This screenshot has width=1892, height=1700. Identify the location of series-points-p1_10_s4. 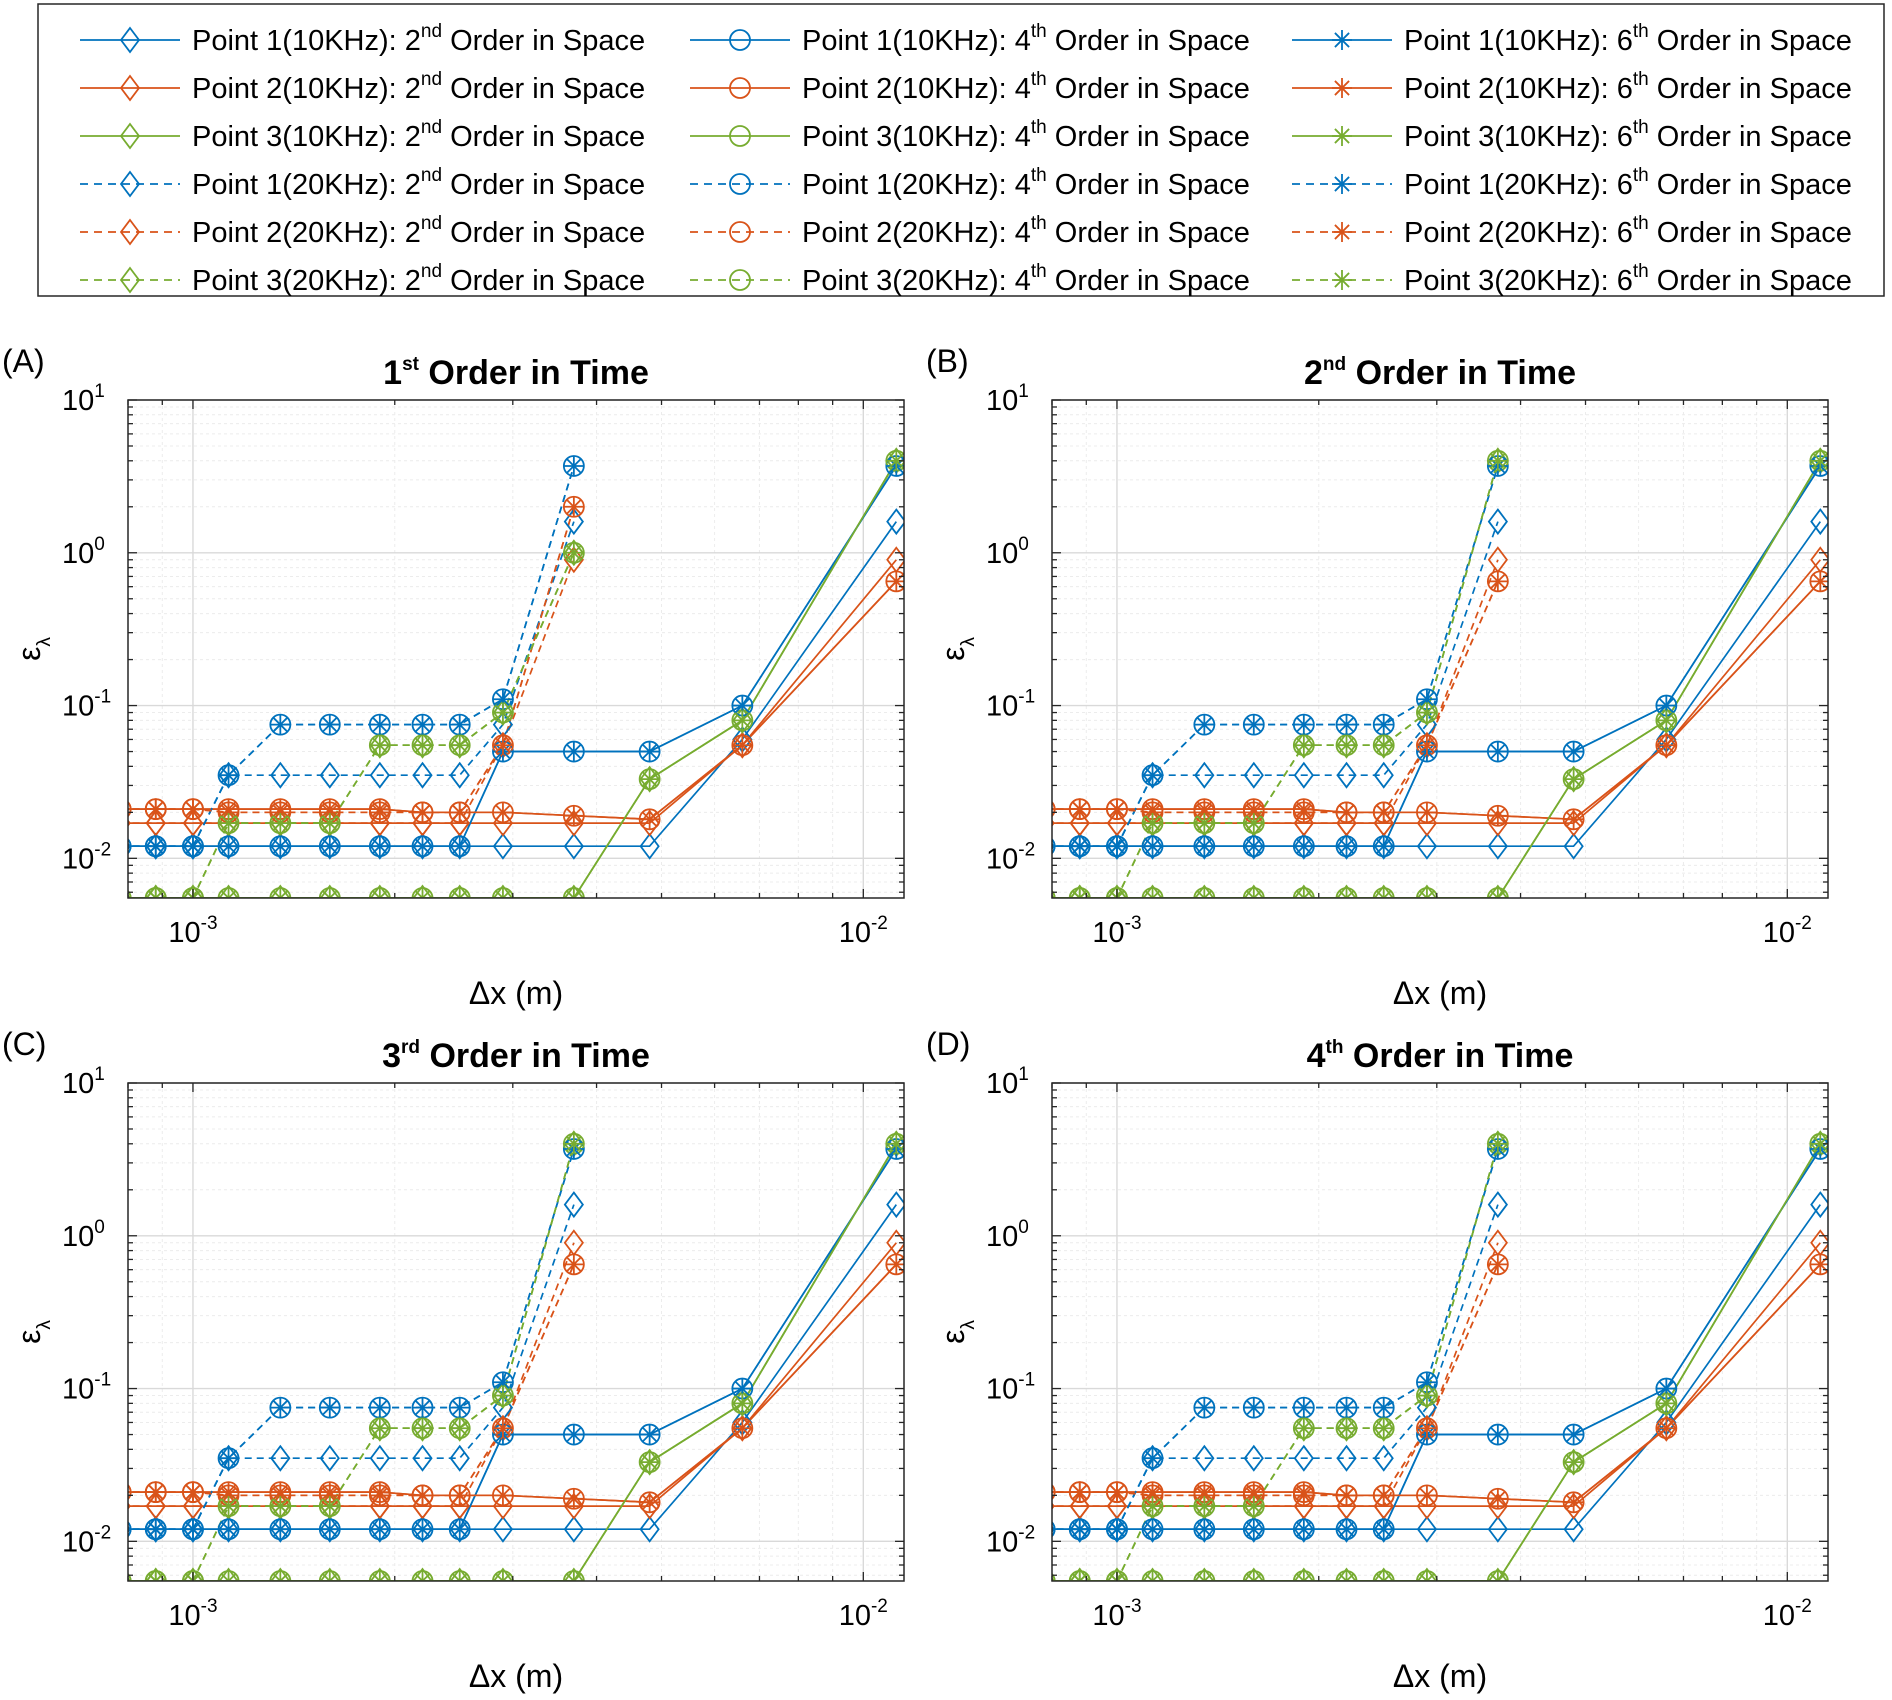
(516, 1339).